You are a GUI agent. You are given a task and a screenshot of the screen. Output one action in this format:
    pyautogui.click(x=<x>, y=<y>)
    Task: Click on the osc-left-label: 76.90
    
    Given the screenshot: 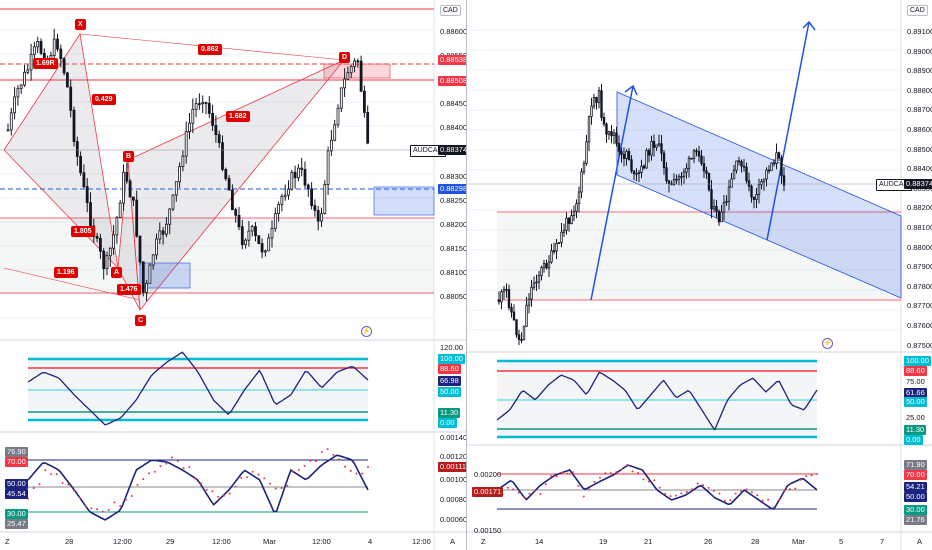 What is the action you would take?
    pyautogui.click(x=16, y=452)
    